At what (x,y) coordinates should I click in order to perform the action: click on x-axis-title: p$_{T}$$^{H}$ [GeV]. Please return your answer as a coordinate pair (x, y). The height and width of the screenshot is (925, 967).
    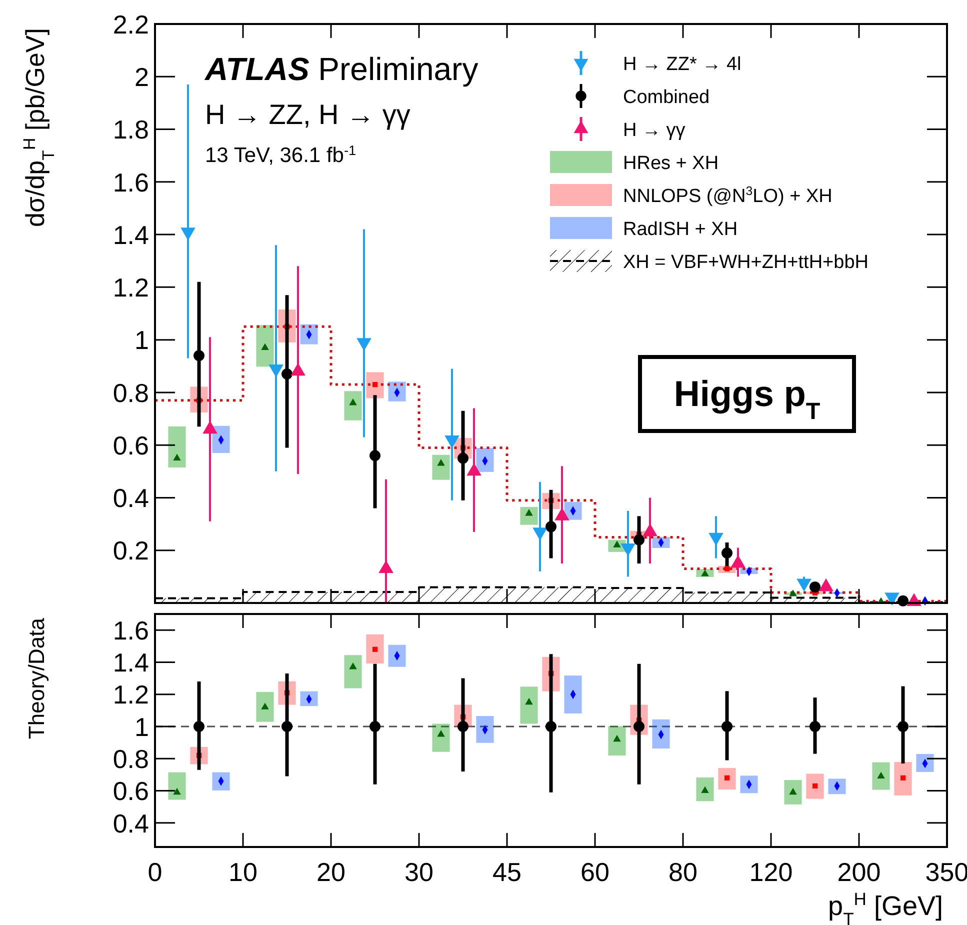
    Looking at the image, I should click on (885, 907).